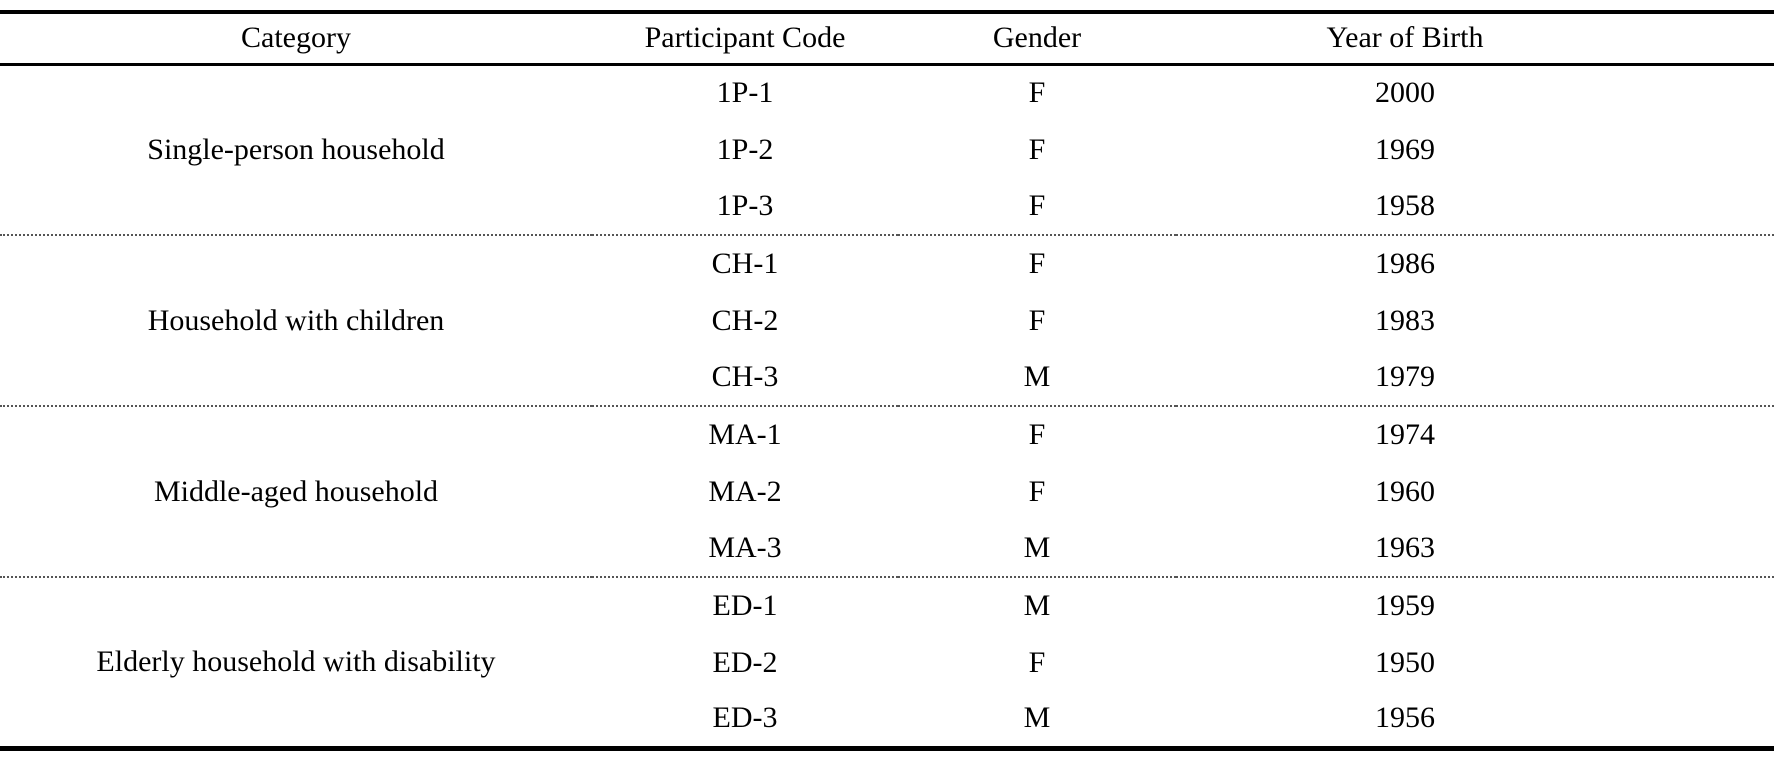 This screenshot has width=1774, height=758. I want to click on table-row: ED-2 F 1950, so click(887, 662).